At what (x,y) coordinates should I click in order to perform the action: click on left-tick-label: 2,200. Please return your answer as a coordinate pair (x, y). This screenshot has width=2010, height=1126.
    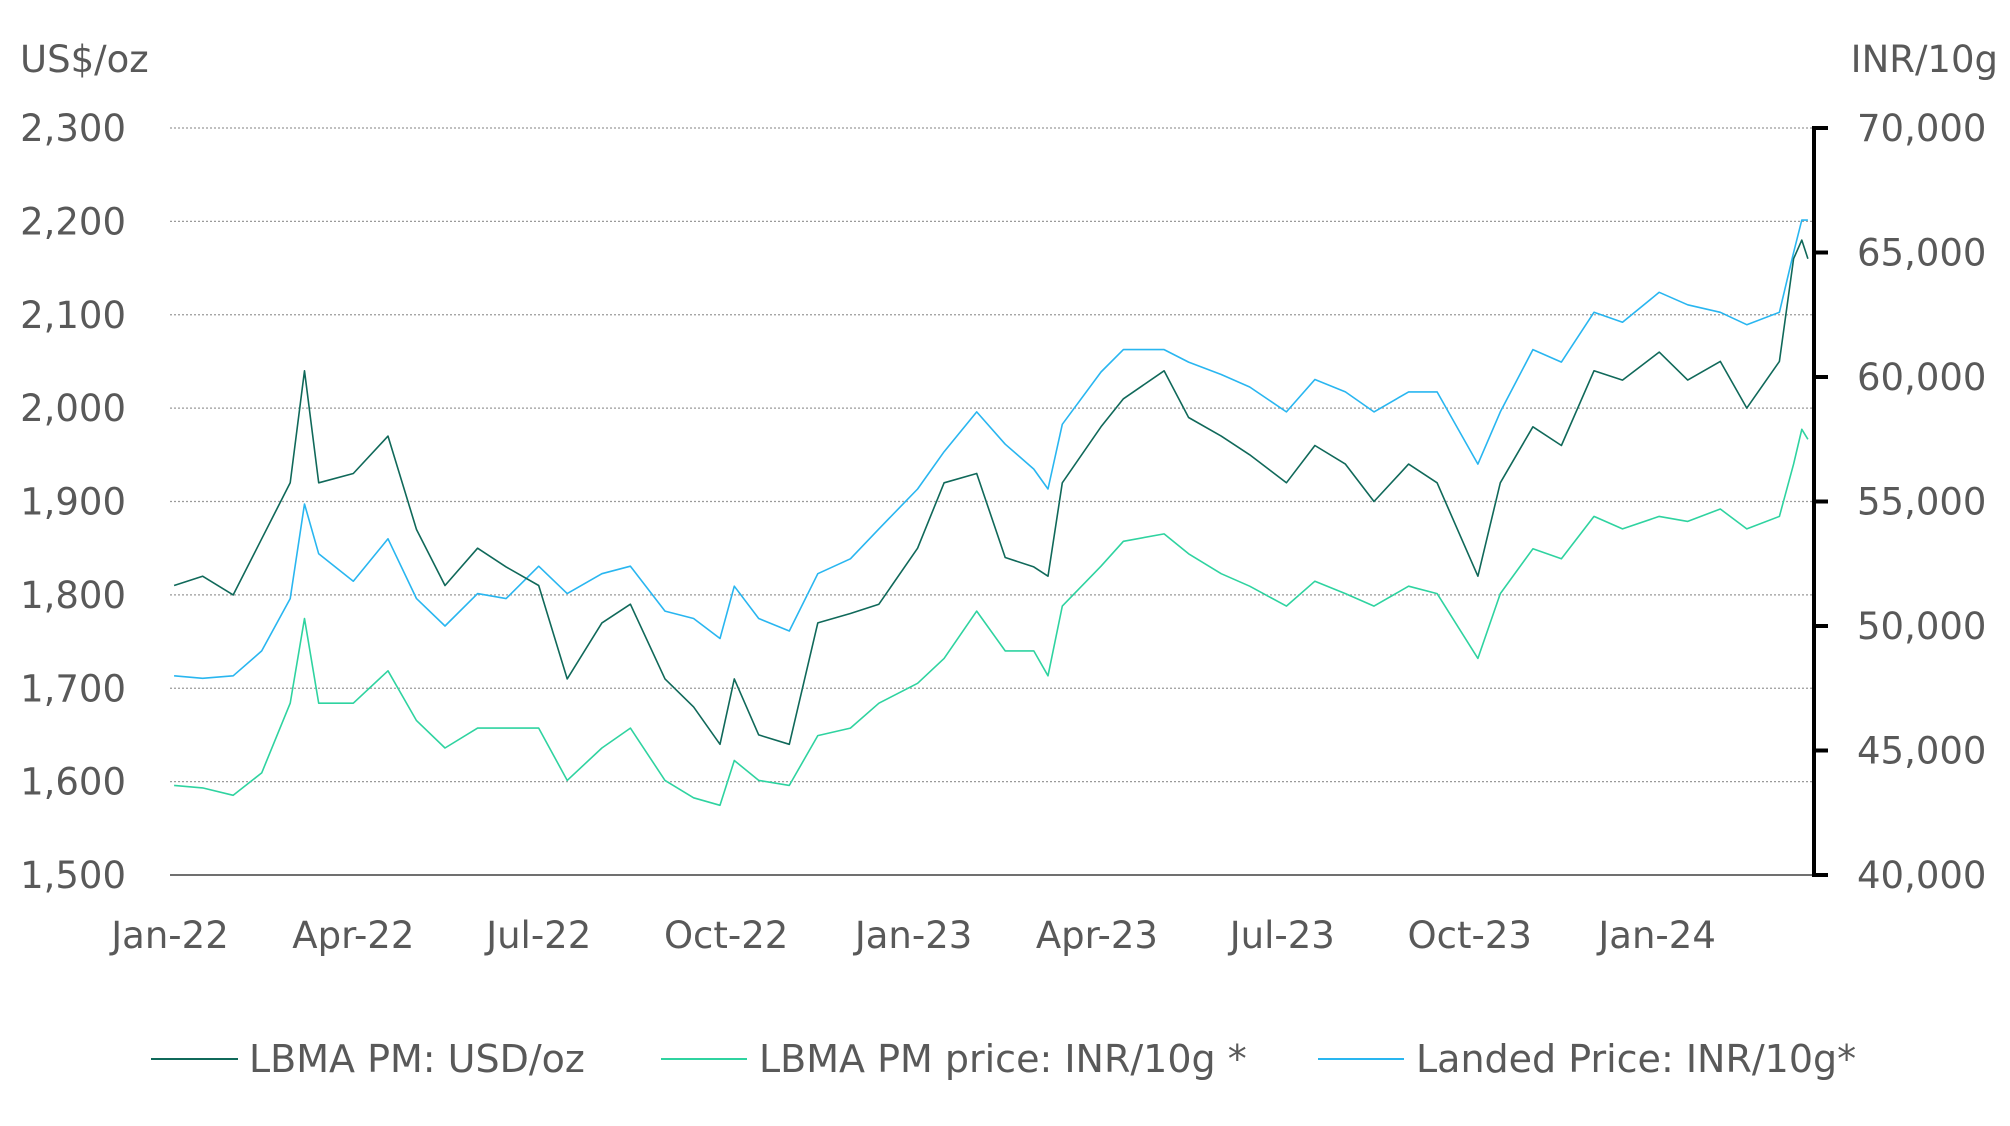
    Looking at the image, I should click on (73, 221).